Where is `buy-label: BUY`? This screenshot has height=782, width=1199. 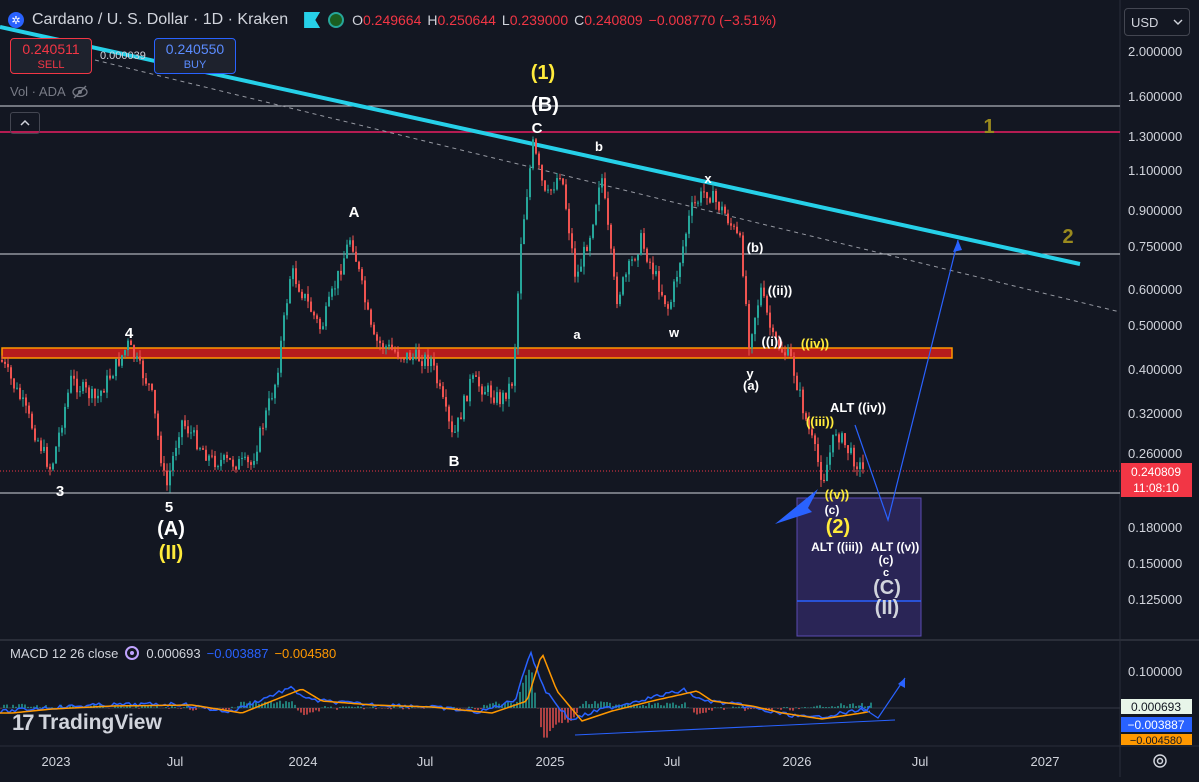 buy-label: BUY is located at coordinates (195, 65).